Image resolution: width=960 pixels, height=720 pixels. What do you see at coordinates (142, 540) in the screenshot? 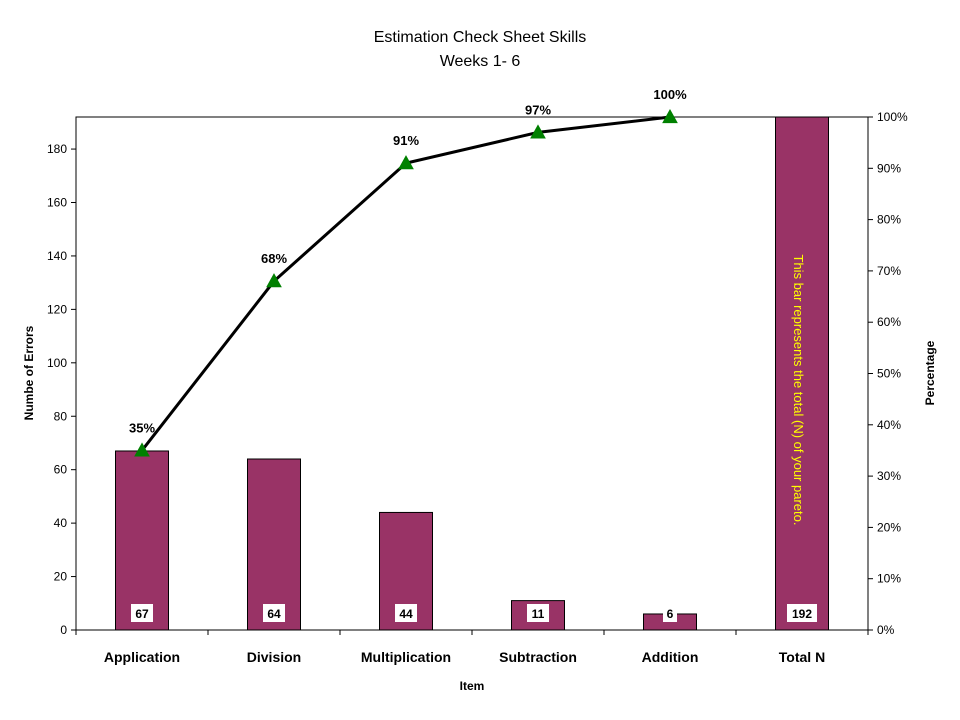
I see `bar-application` at bounding box center [142, 540].